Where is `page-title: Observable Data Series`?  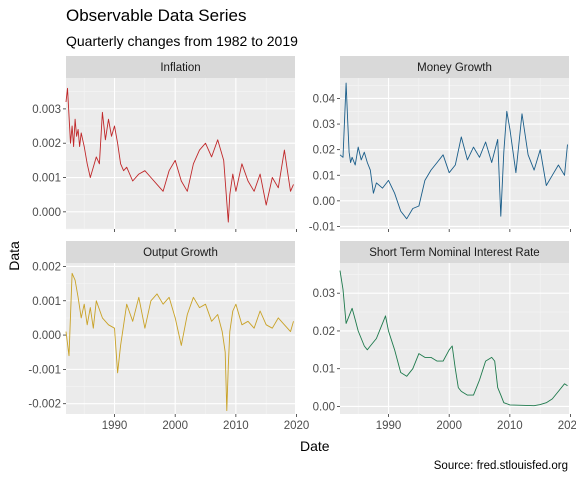
page-title: Observable Data Series is located at coordinates (156, 15).